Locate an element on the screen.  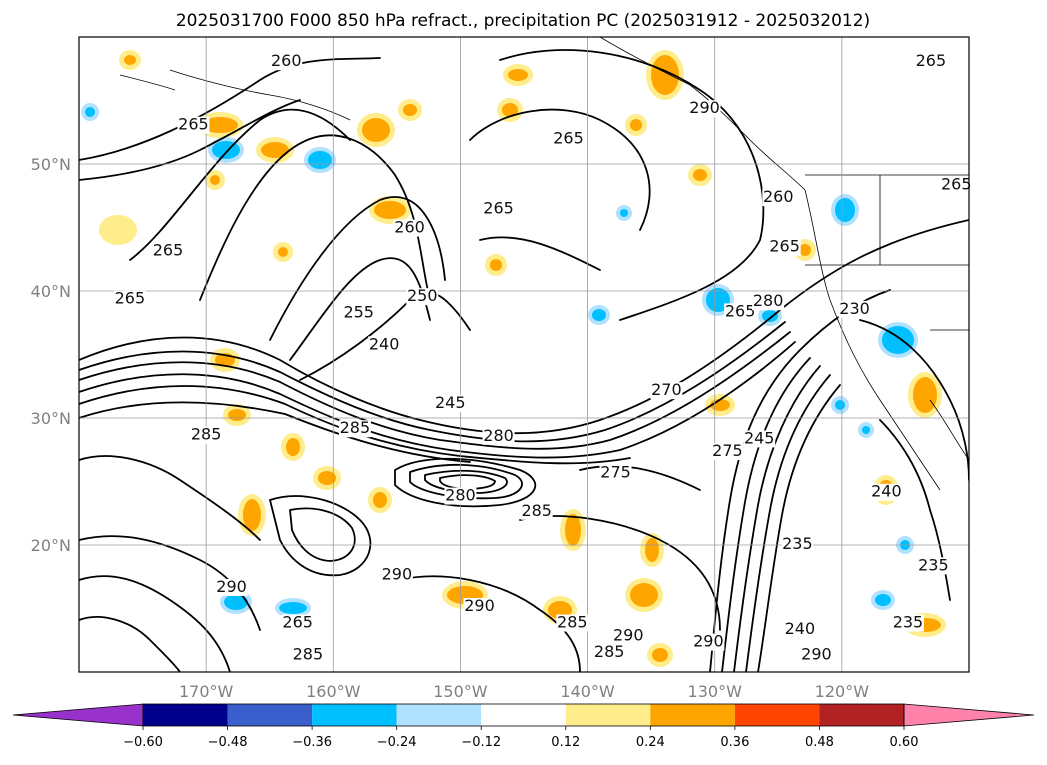
colorbar-tick-label: 0.48 is located at coordinates (819, 742).